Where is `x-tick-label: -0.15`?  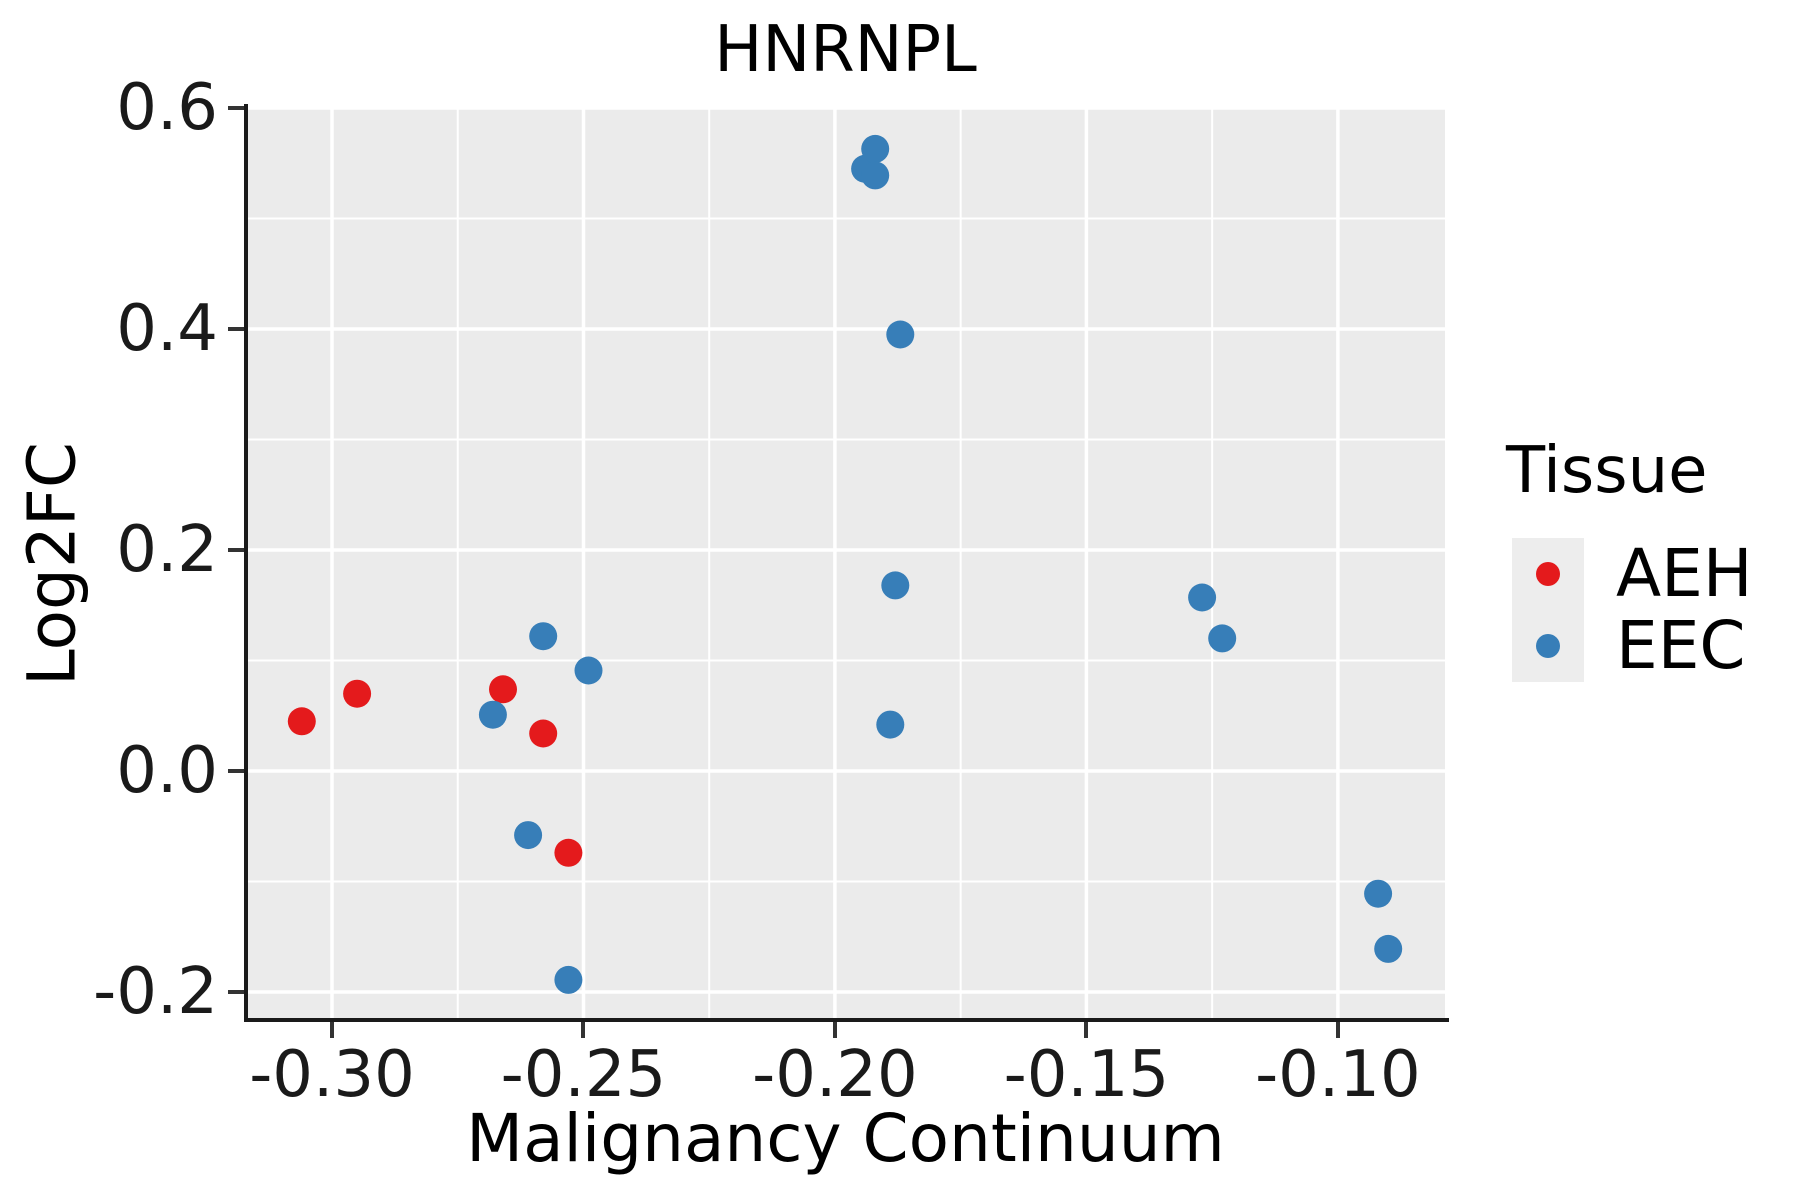
x-tick-label: -0.15 is located at coordinates (1086, 1075).